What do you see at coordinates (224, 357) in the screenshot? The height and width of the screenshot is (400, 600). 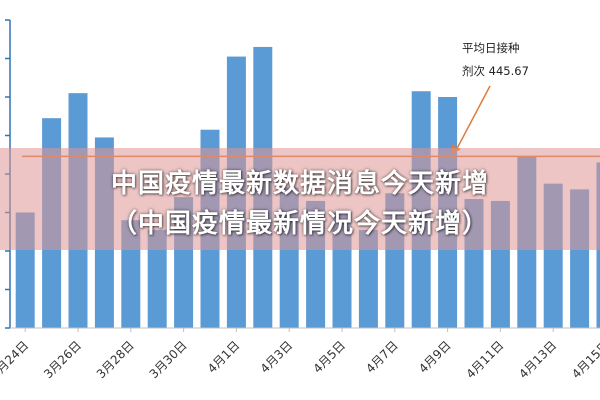 I see `x-tick-label: 4月1日` at bounding box center [224, 357].